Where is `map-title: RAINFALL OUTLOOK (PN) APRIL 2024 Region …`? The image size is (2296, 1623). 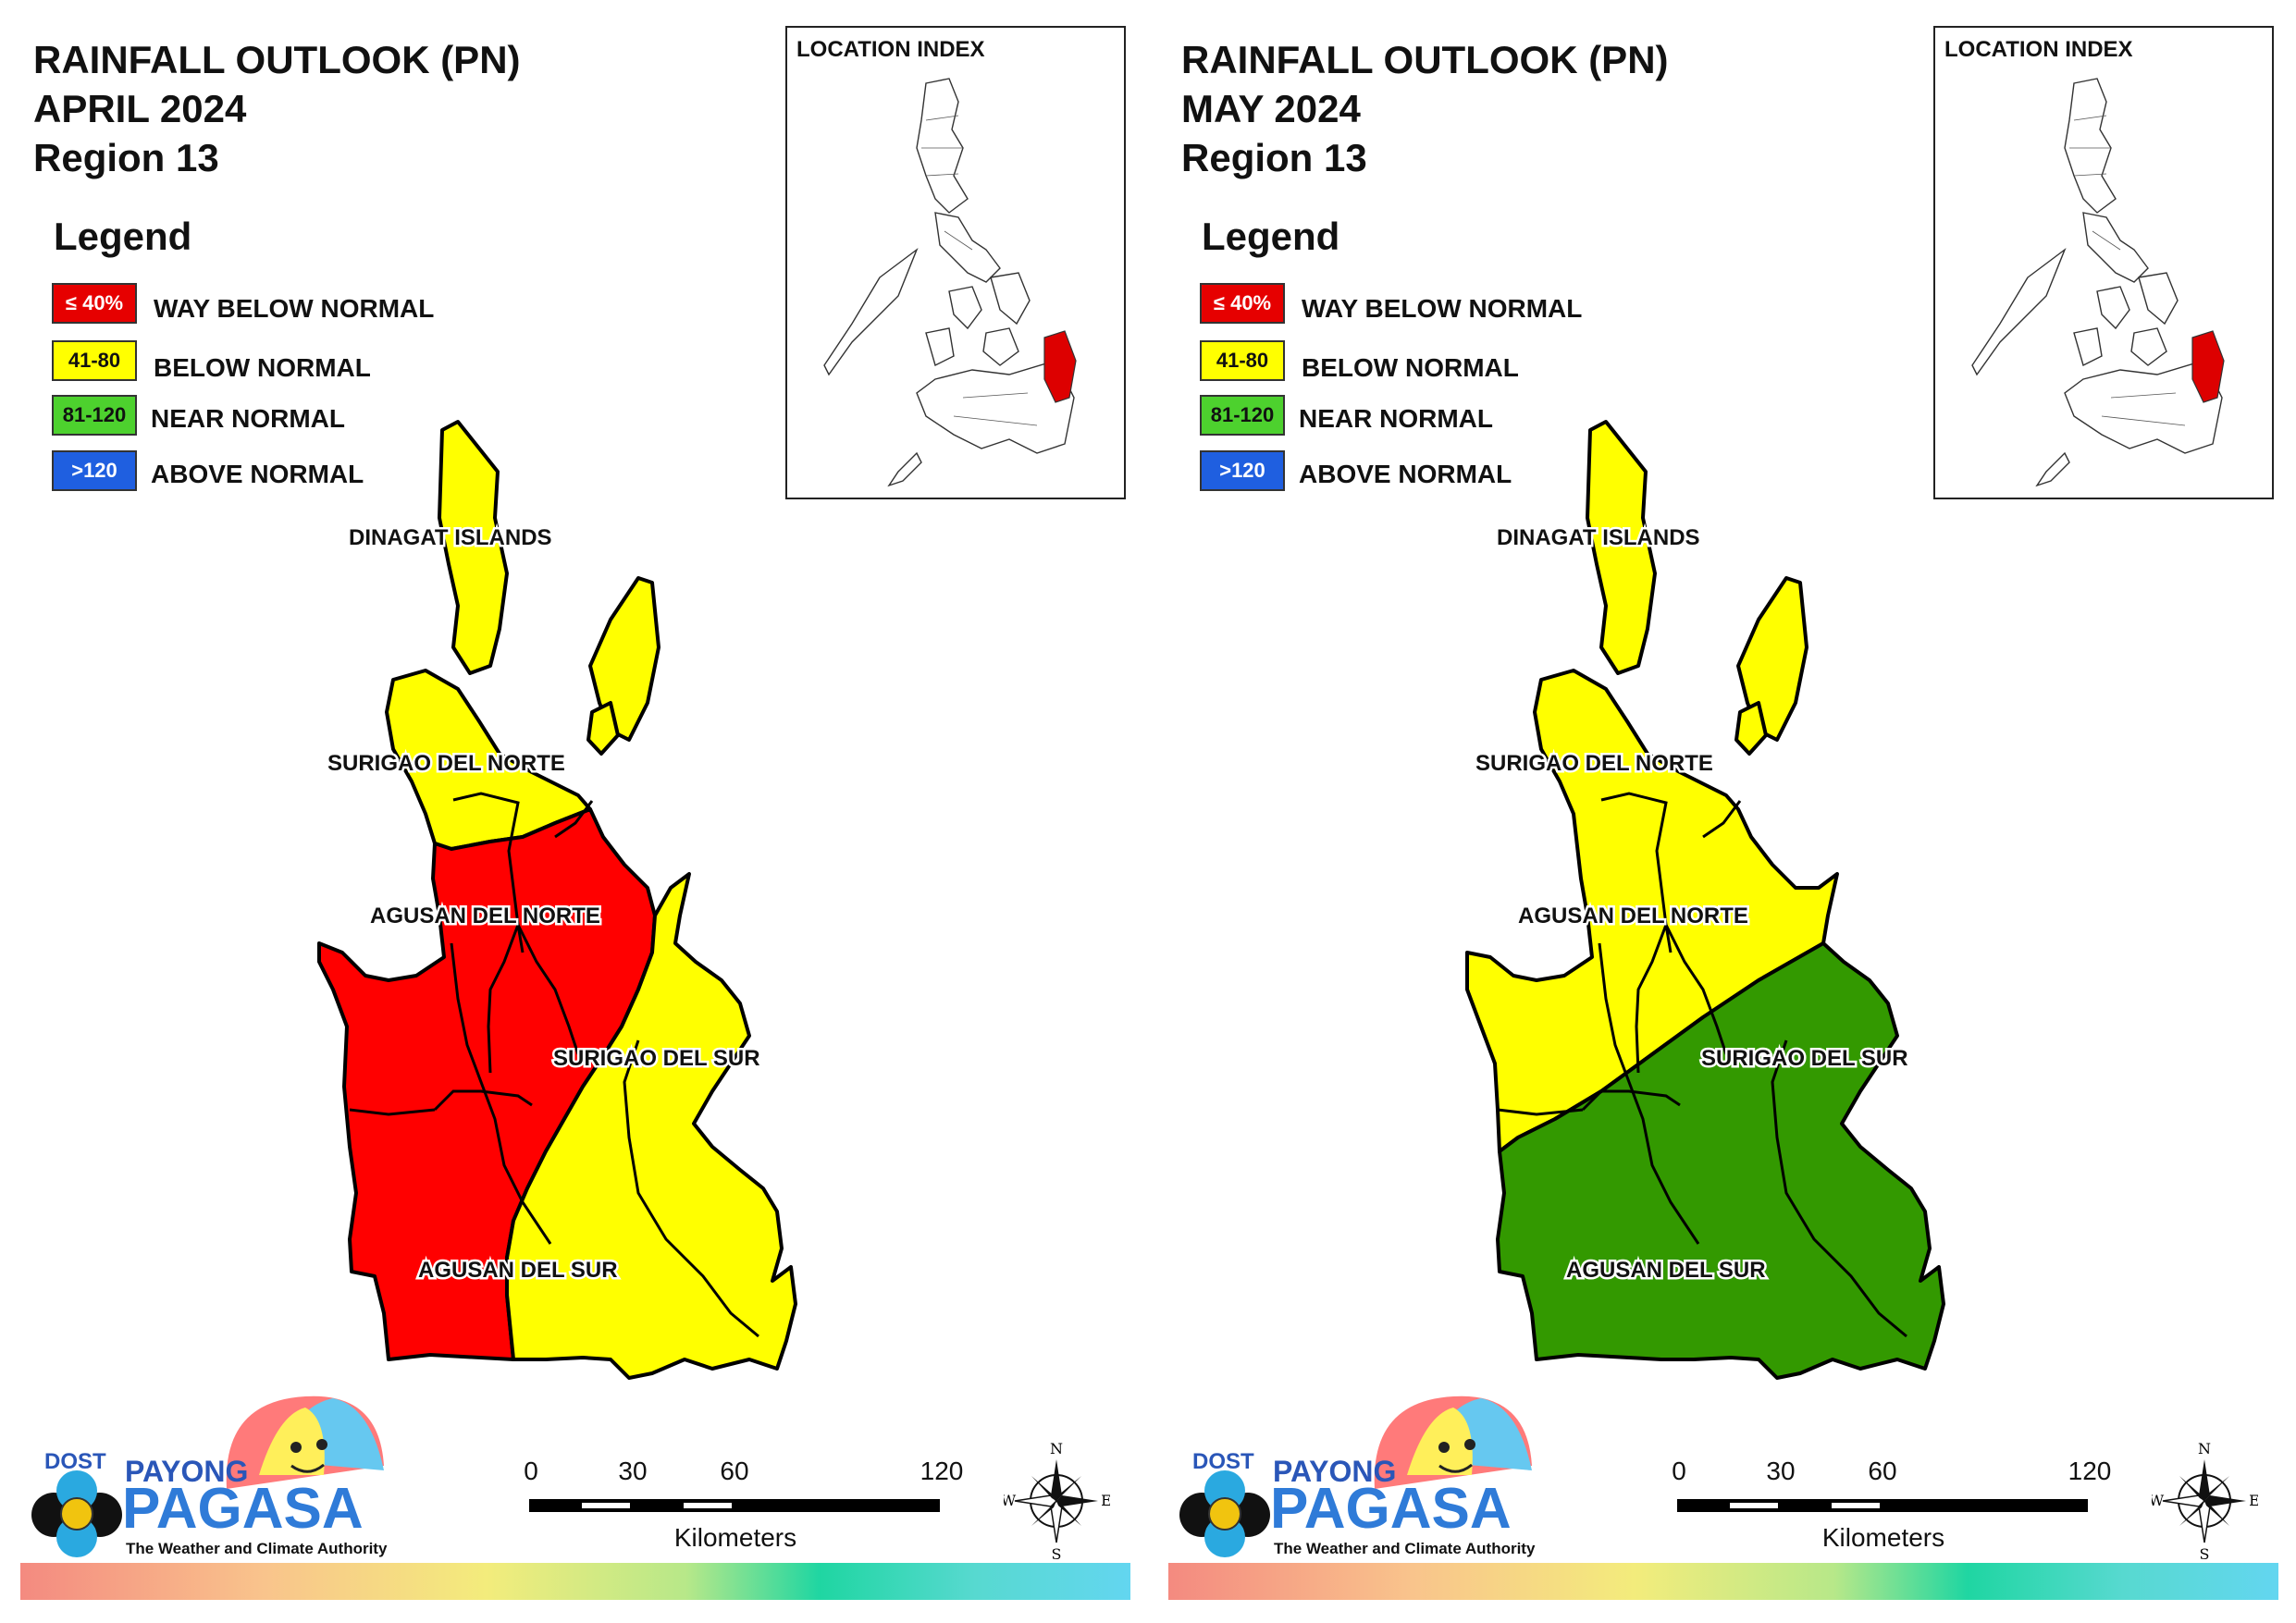
map-title: RAINFALL OUTLOOK (PN) APRIL 2024 Region … is located at coordinates (277, 108).